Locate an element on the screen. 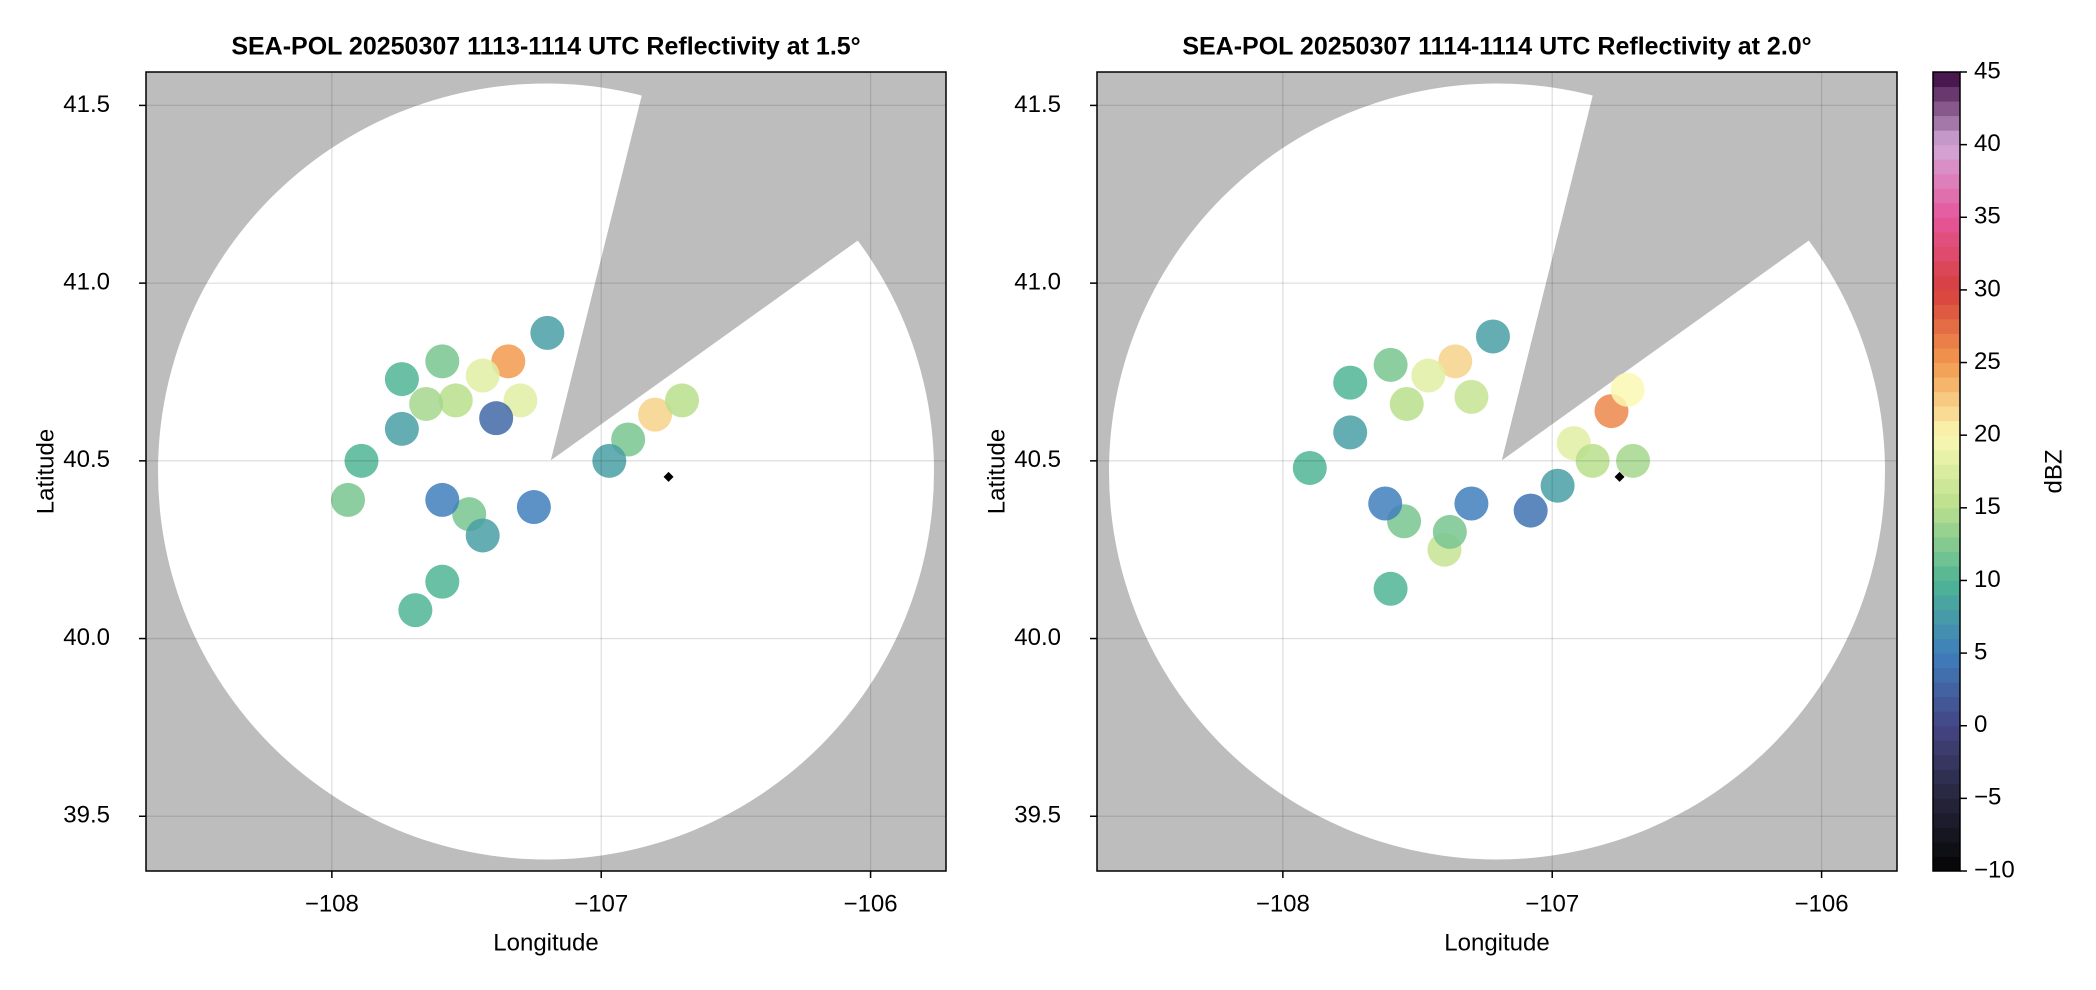 The image size is (2096, 990). colorbar-tick-label: 45 is located at coordinates (1987, 70).